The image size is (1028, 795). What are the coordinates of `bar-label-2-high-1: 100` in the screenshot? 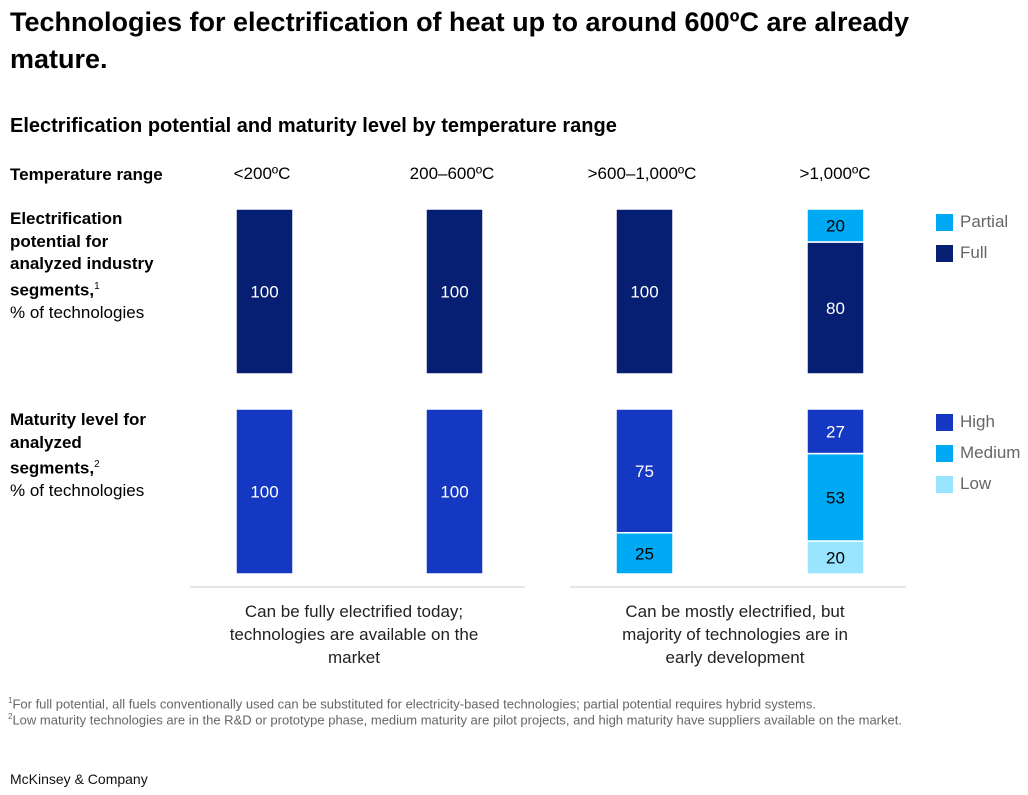 It's located at (264, 492).